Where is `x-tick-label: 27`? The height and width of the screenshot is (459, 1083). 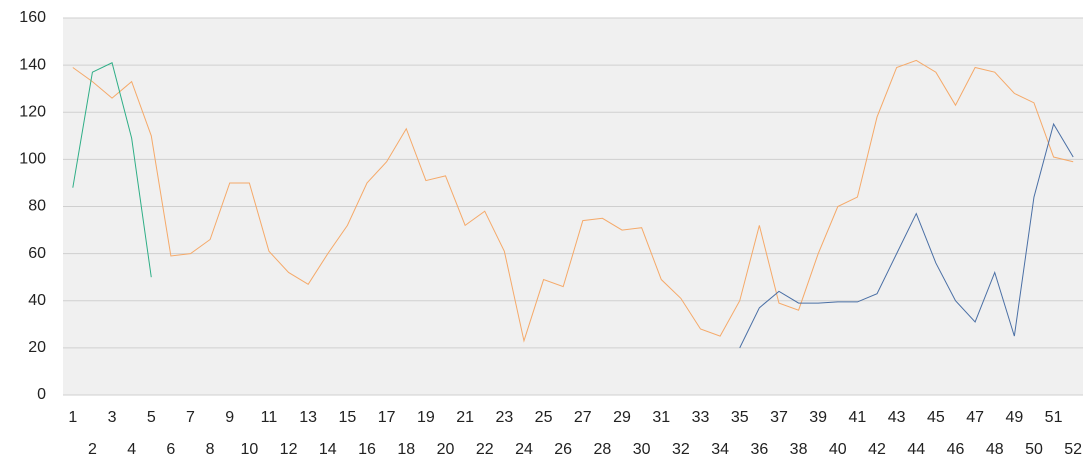 x-tick-label: 27 is located at coordinates (583, 417).